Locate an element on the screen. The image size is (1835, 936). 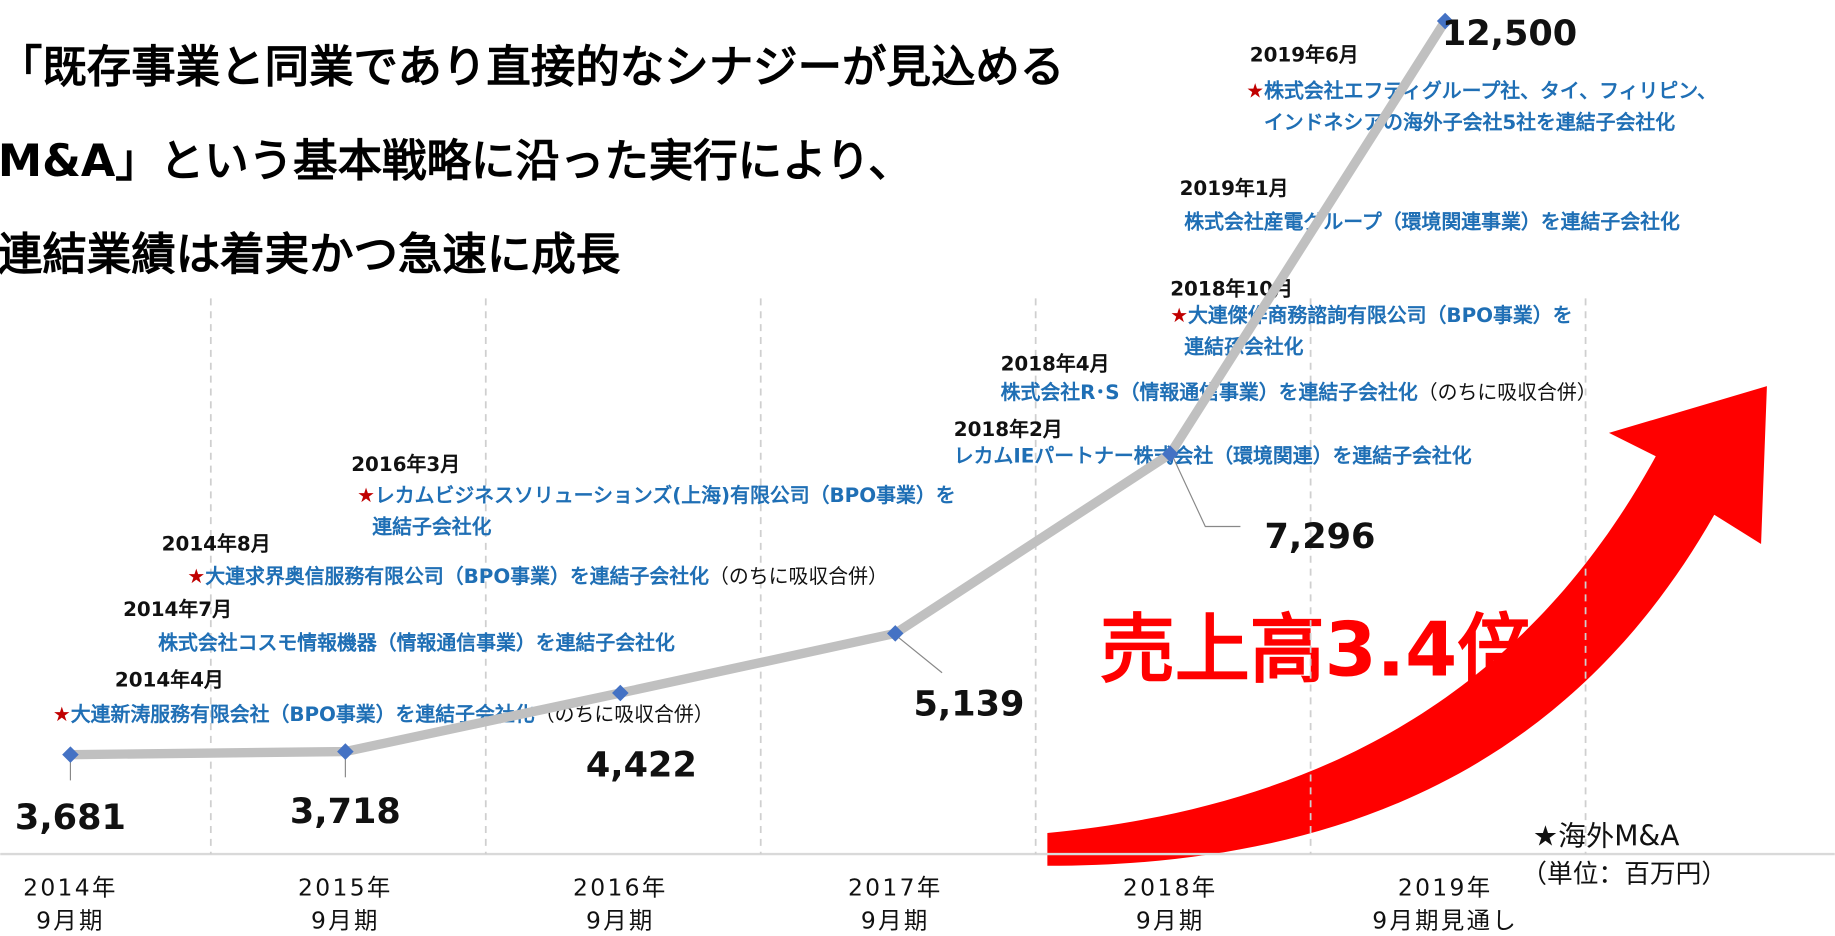
annotation-text: レカムビジネスソリューションズ(上海)有限公司（BPO事業）を is located at coordinates (665, 495).